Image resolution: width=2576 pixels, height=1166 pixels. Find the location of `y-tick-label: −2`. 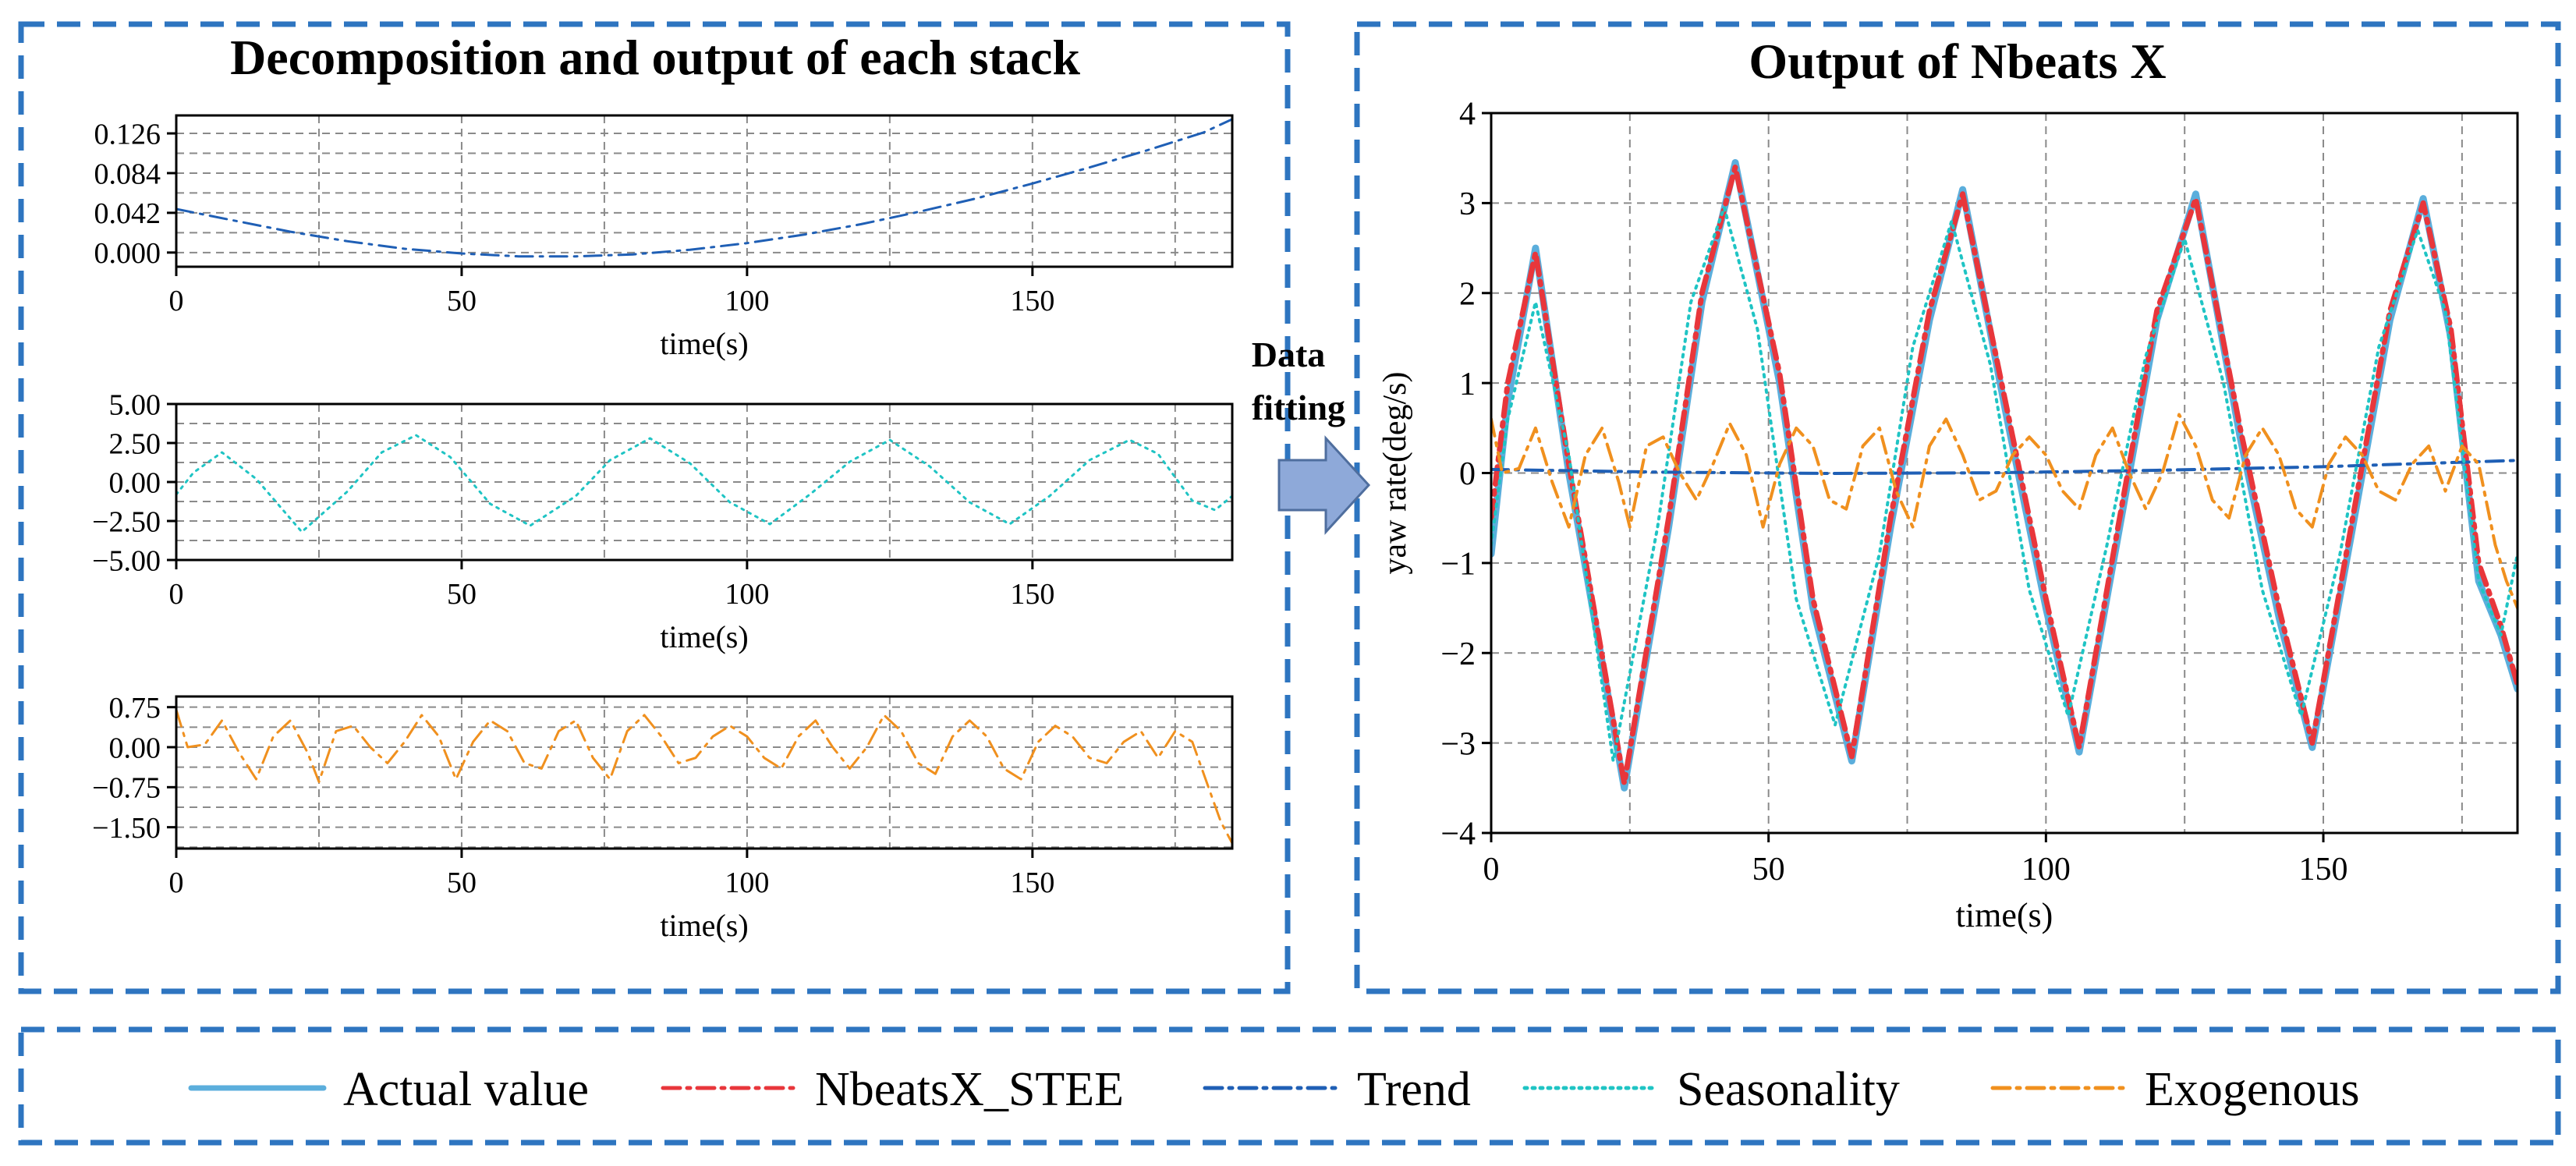

y-tick-label: −2 is located at coordinates (1458, 654).